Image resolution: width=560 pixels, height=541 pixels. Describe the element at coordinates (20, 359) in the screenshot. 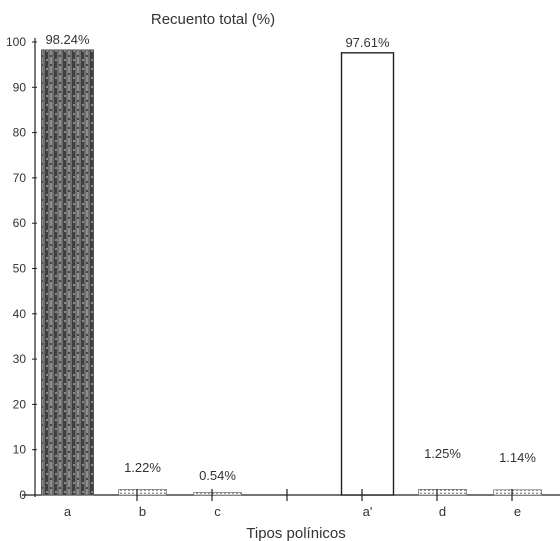

I see `y-tick-label: 30` at that location.